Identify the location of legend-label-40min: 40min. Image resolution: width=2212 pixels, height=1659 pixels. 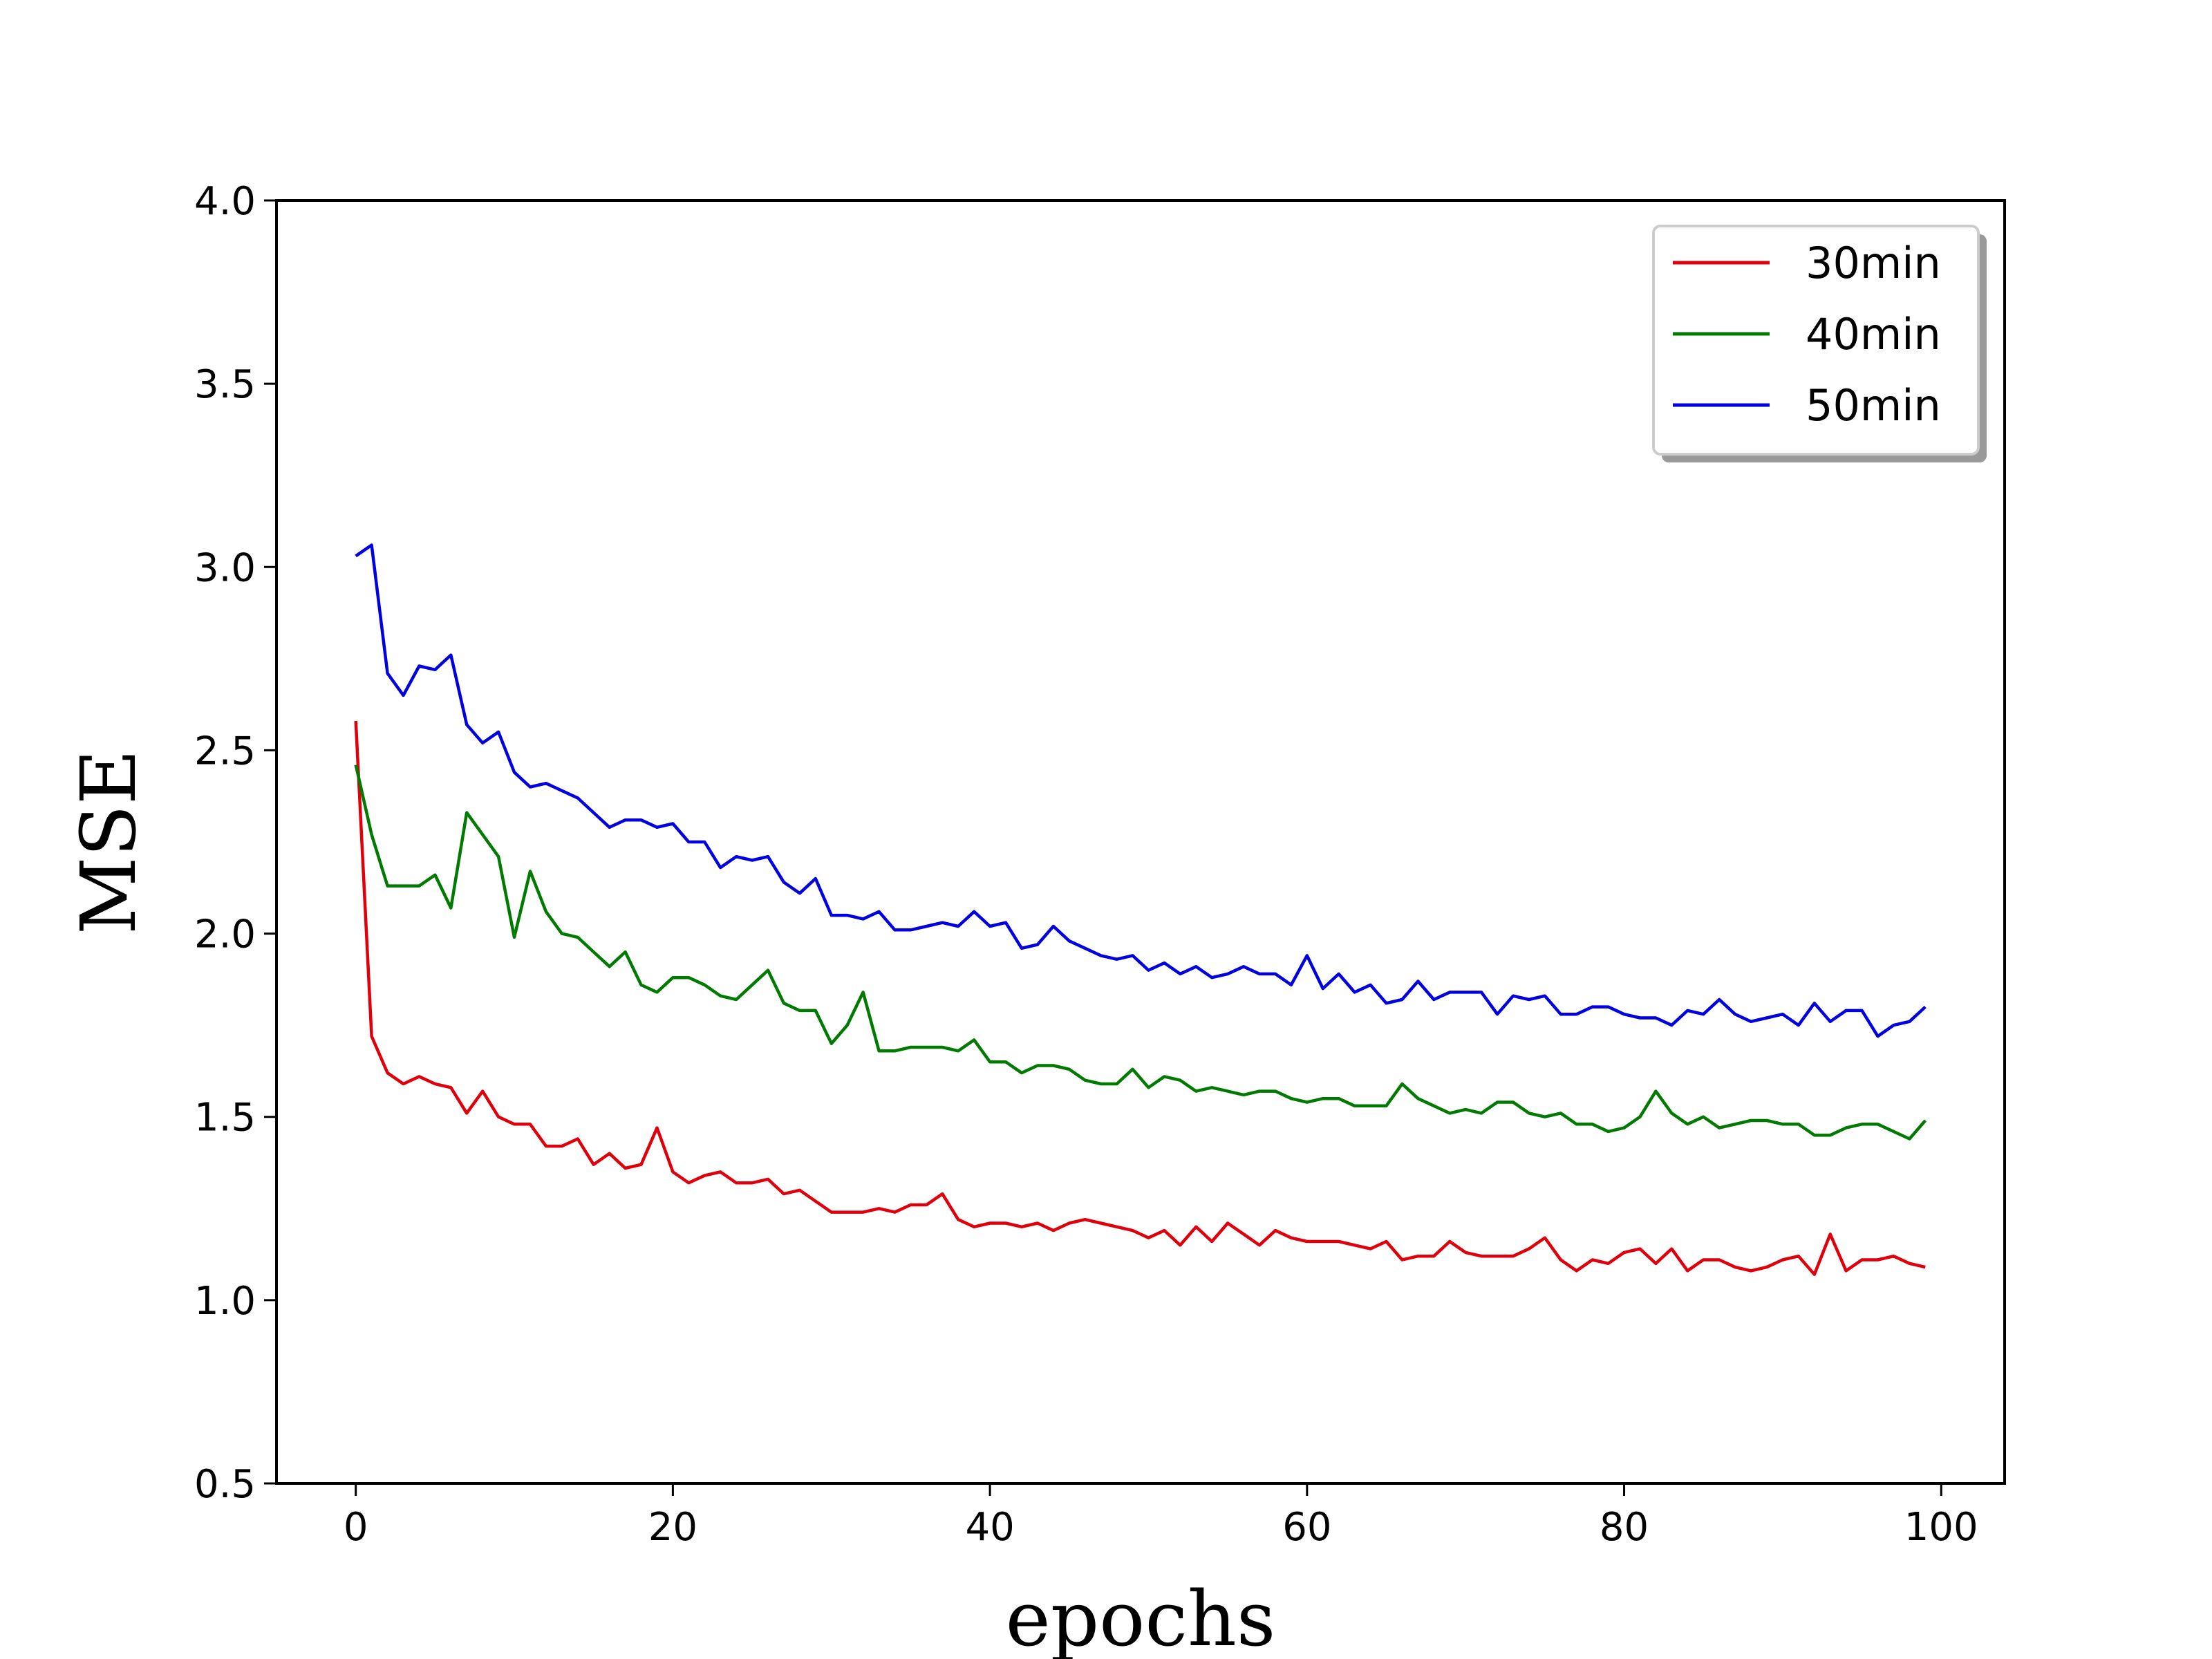
(1873, 334).